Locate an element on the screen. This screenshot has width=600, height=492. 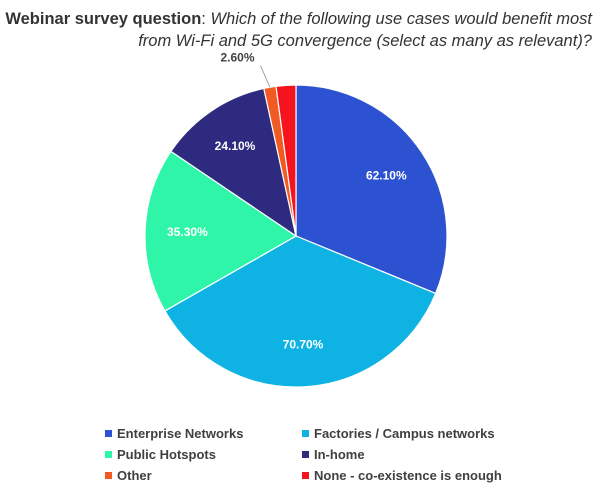
legend-item-other: Other is located at coordinates (128, 475).